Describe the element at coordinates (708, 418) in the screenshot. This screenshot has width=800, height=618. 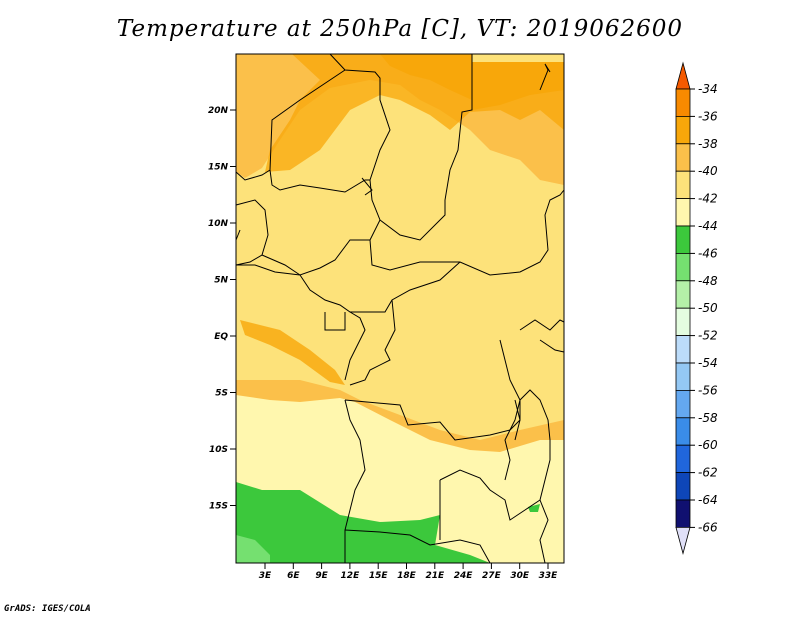
I see `colorbar-label: -58` at that location.